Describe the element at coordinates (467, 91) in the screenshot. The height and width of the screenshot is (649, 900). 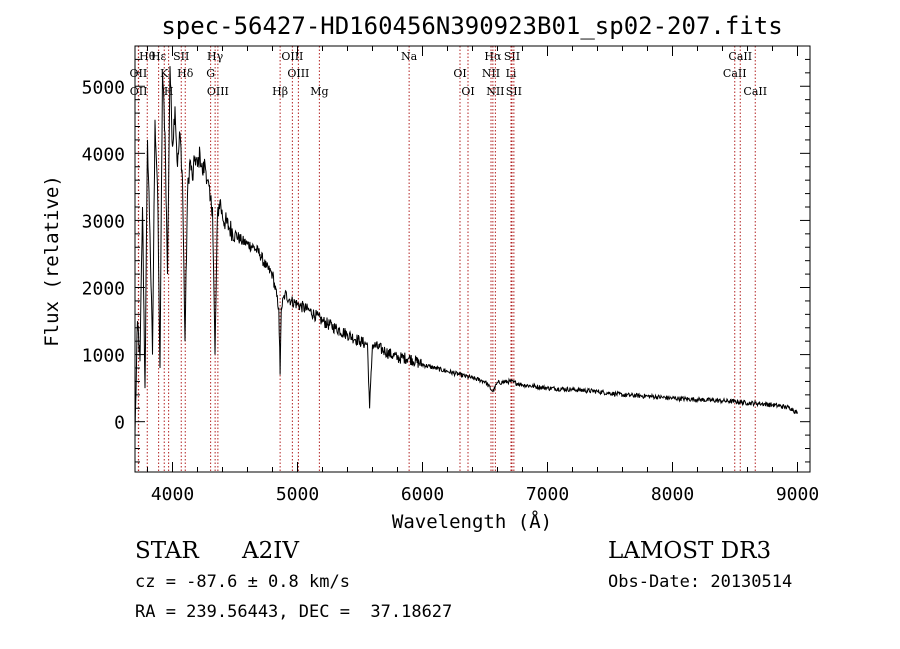
I see `line-marker-label-17: OI` at that location.